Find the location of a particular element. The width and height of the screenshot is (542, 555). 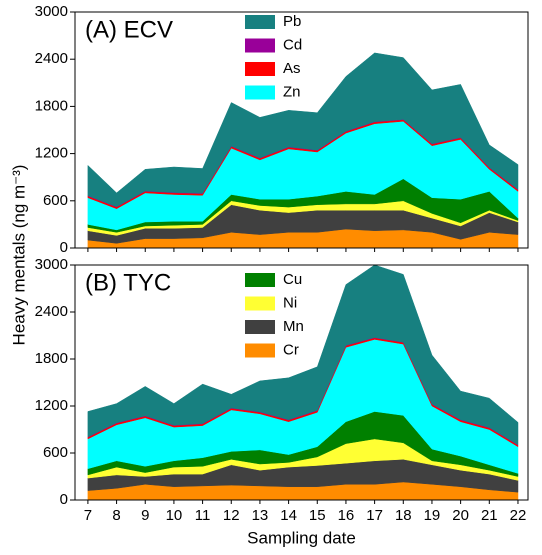

legend-label: Mn is located at coordinates (293, 326).